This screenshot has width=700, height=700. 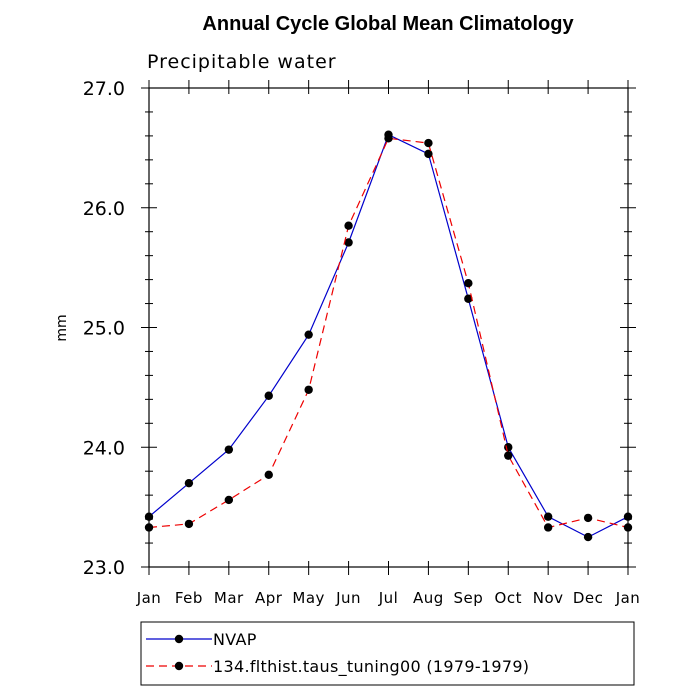 I want to click on x-tick-label: Jul, so click(x=388, y=598).